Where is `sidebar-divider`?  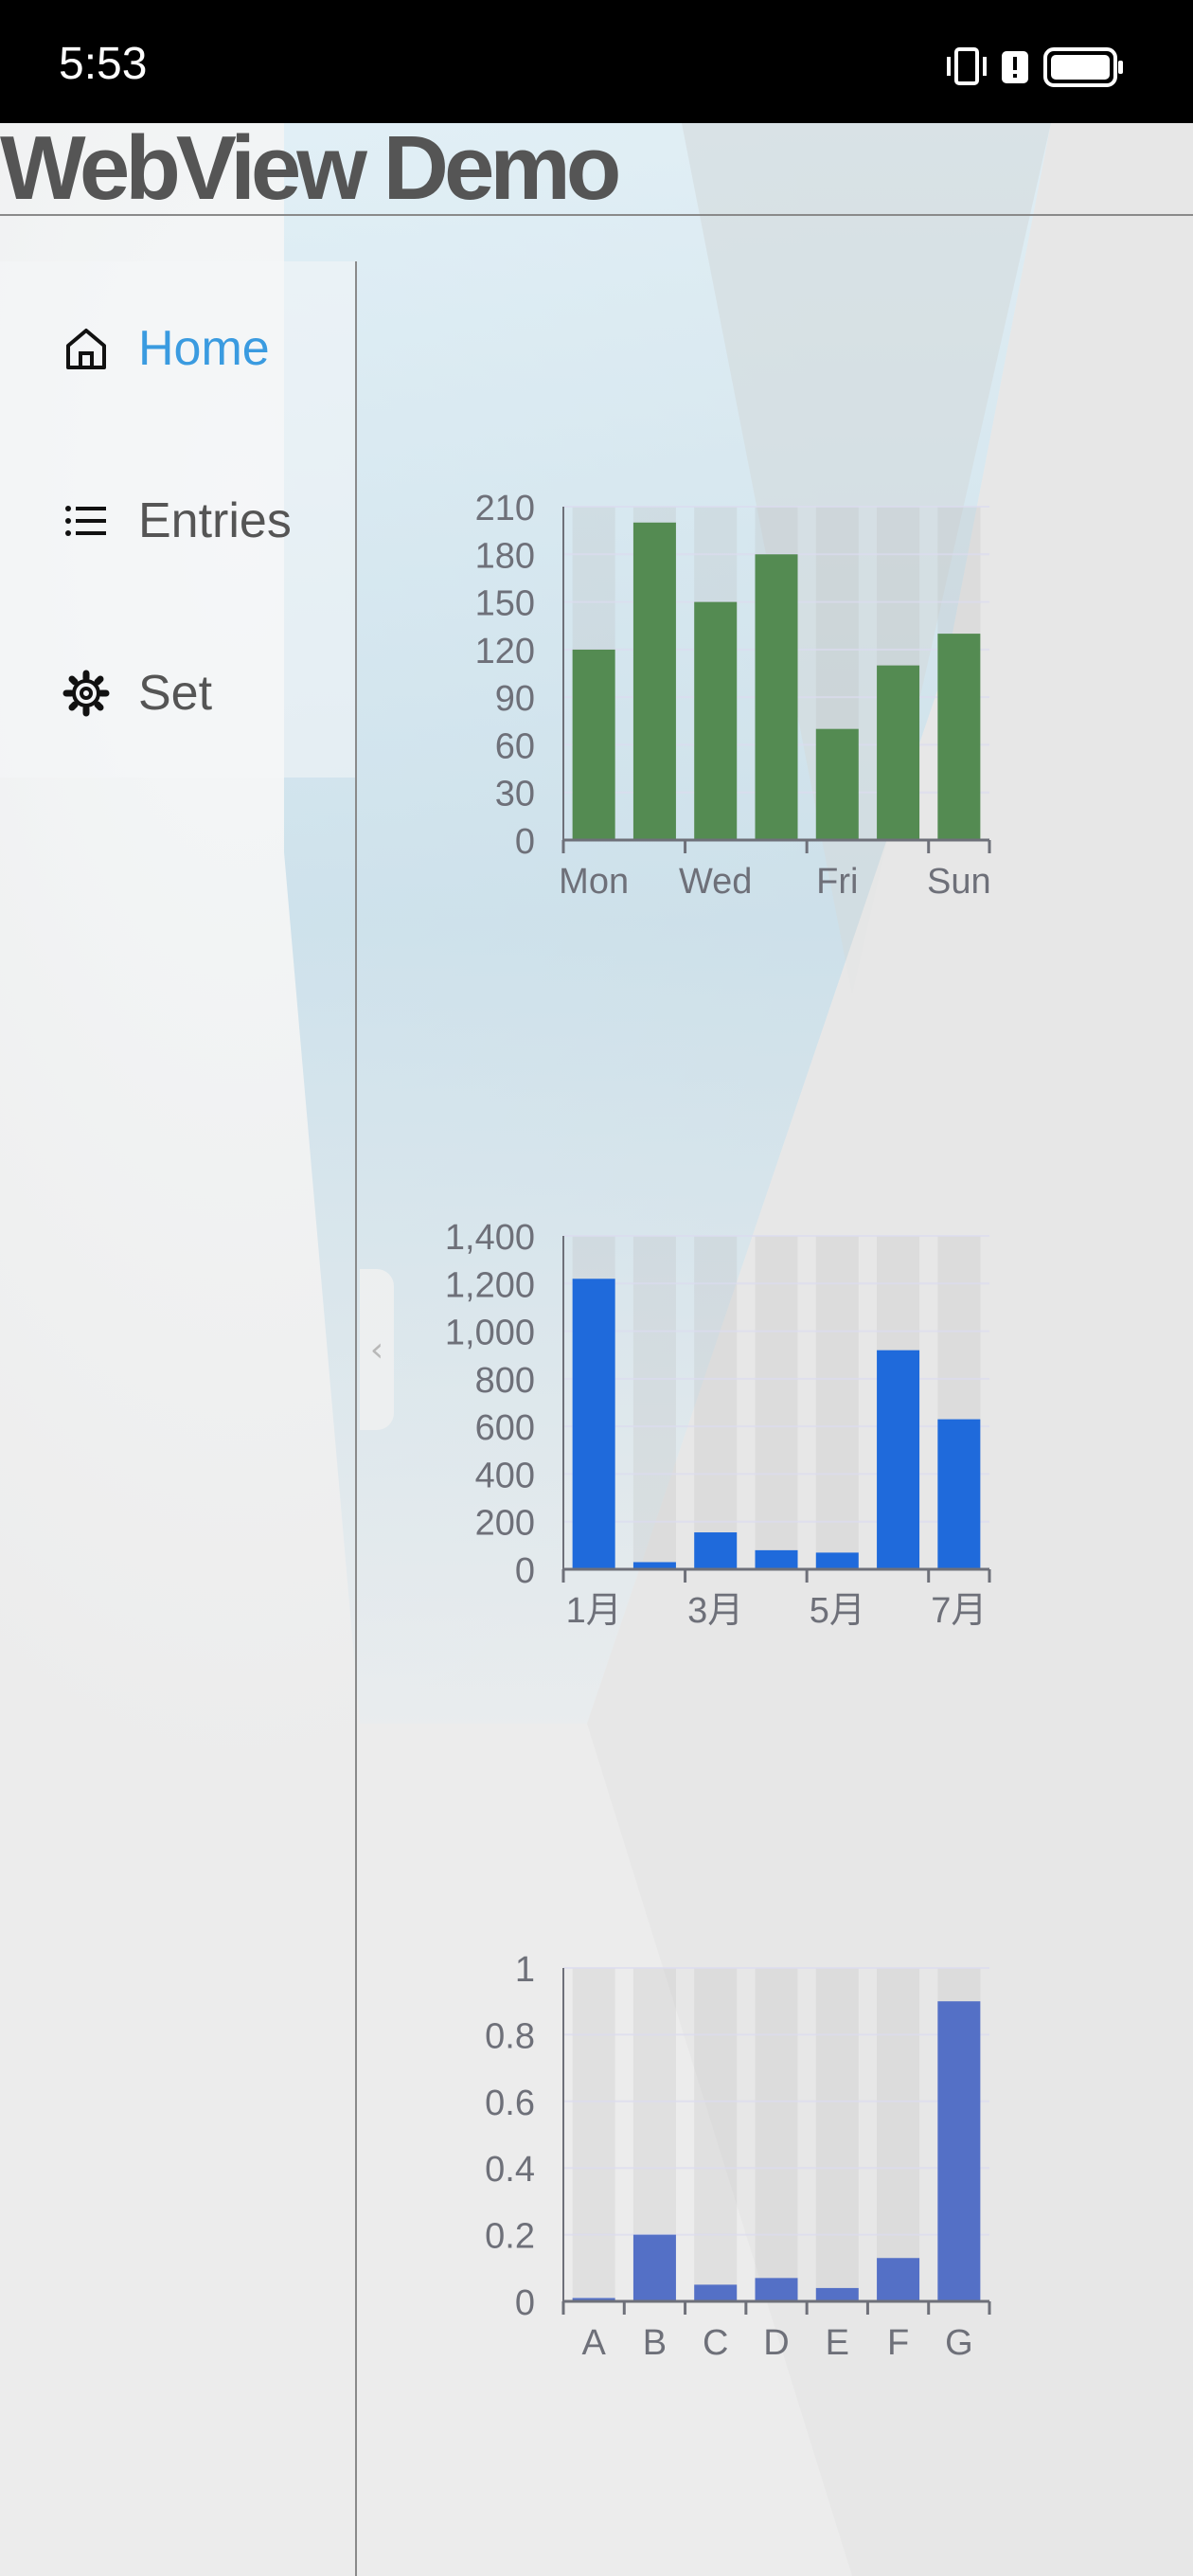 sidebar-divider is located at coordinates (356, 1418).